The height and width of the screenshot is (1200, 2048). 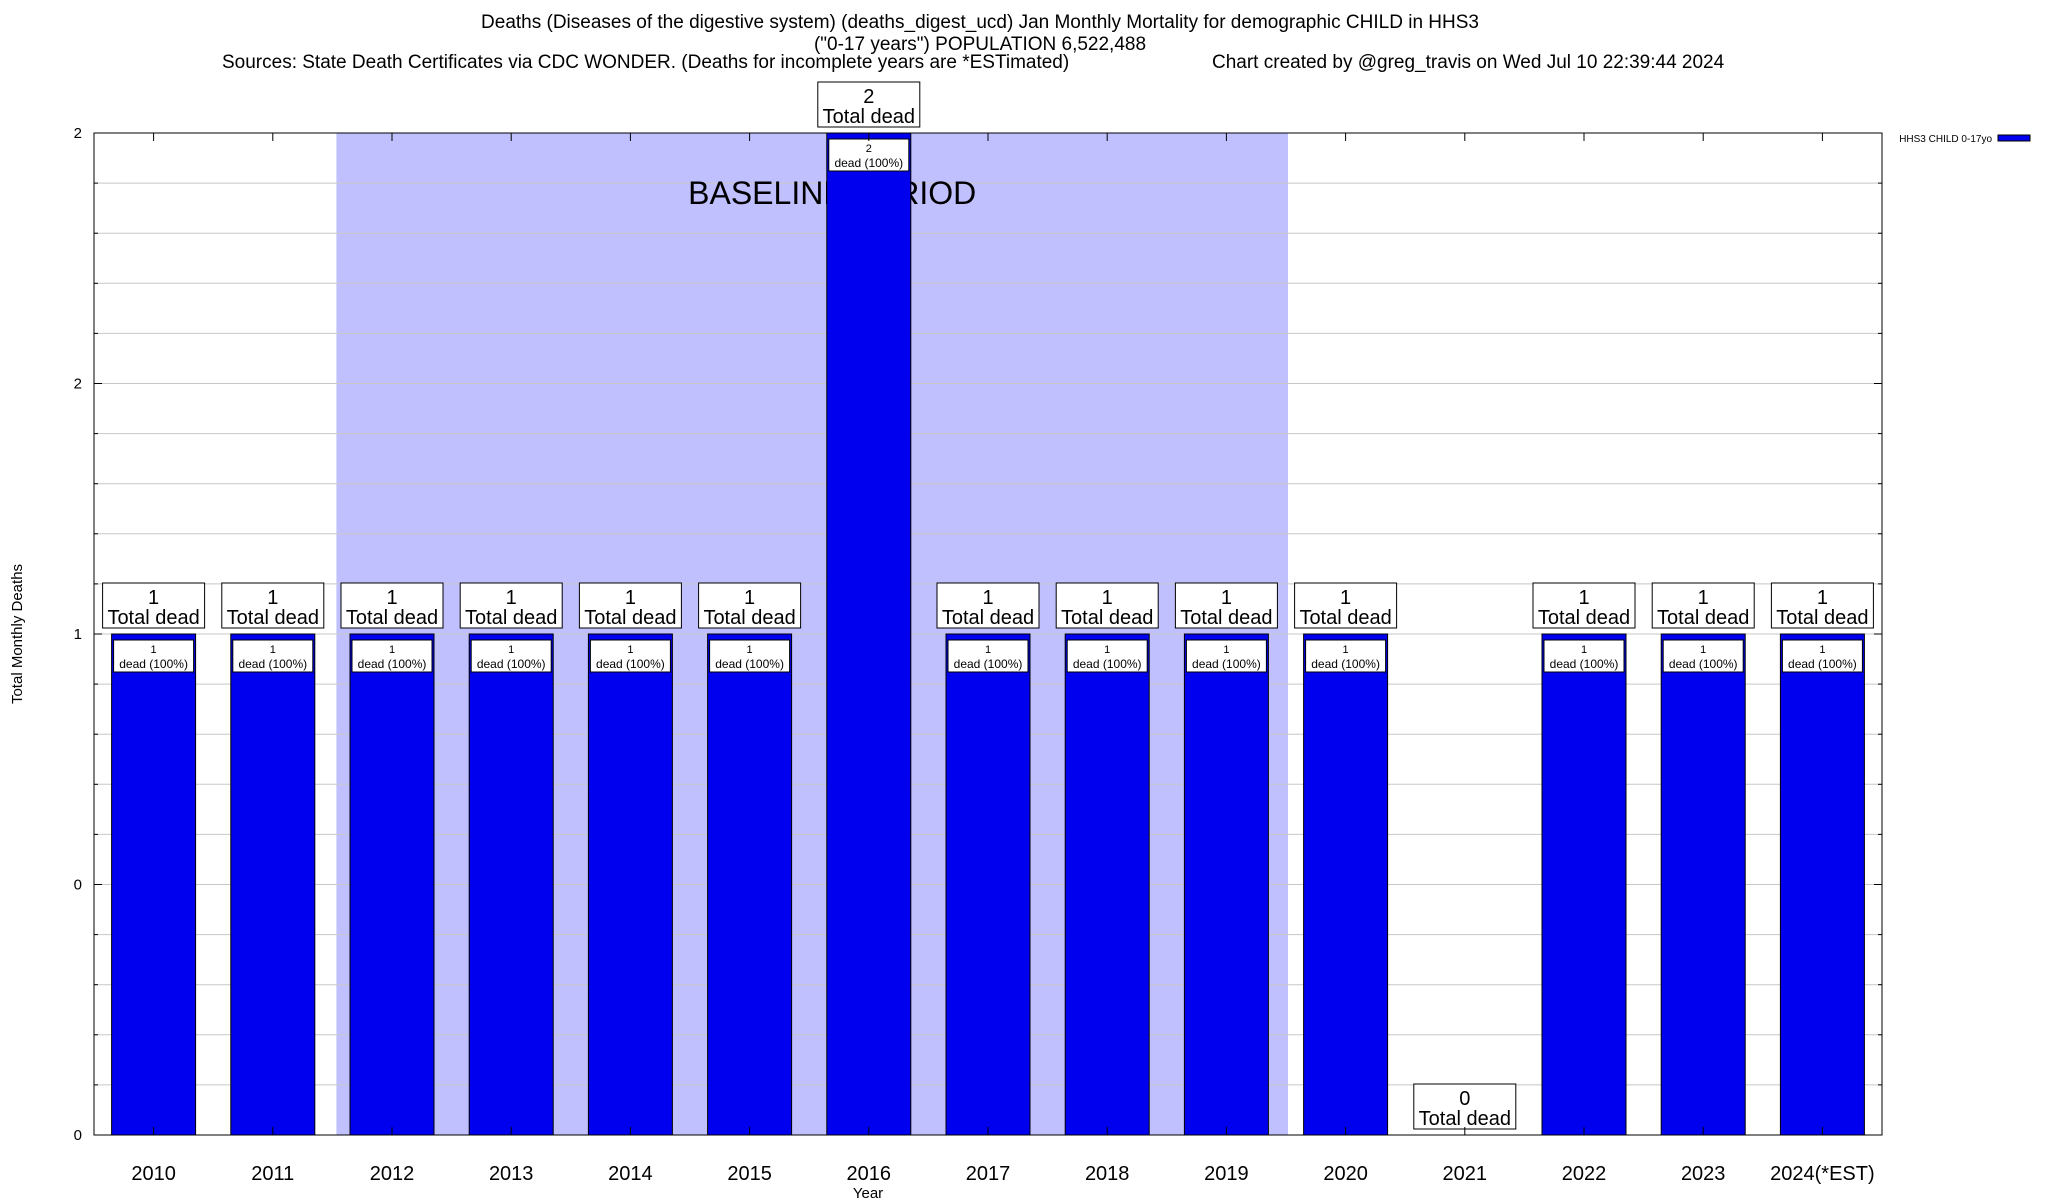 What do you see at coordinates (980, 44) in the screenshot?
I see `chart-title-line-2: ("0-17 years") POPULATION 6,522,488` at bounding box center [980, 44].